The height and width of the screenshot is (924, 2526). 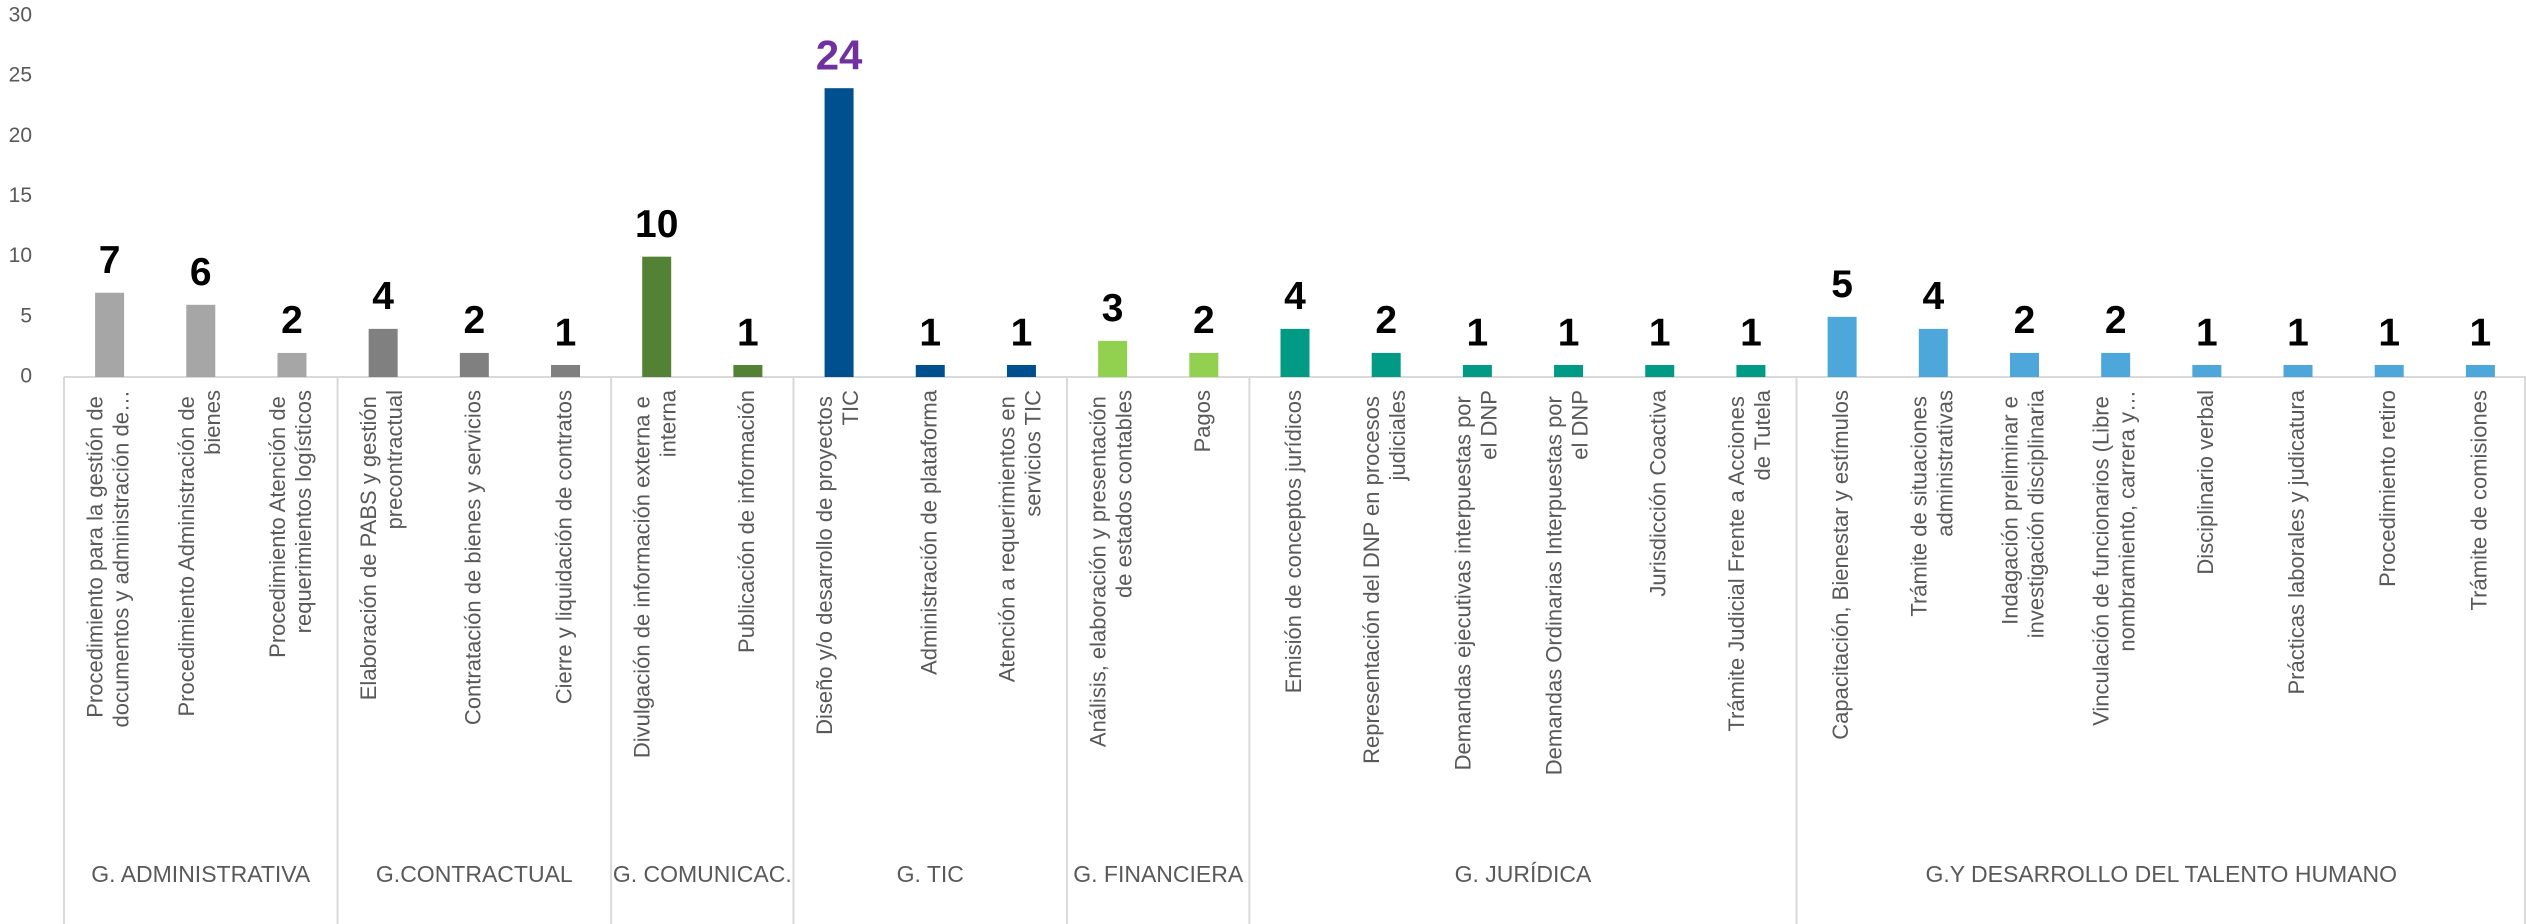 What do you see at coordinates (1158, 874) in the screenshot?
I see `group-label: G. FINANCIERA` at bounding box center [1158, 874].